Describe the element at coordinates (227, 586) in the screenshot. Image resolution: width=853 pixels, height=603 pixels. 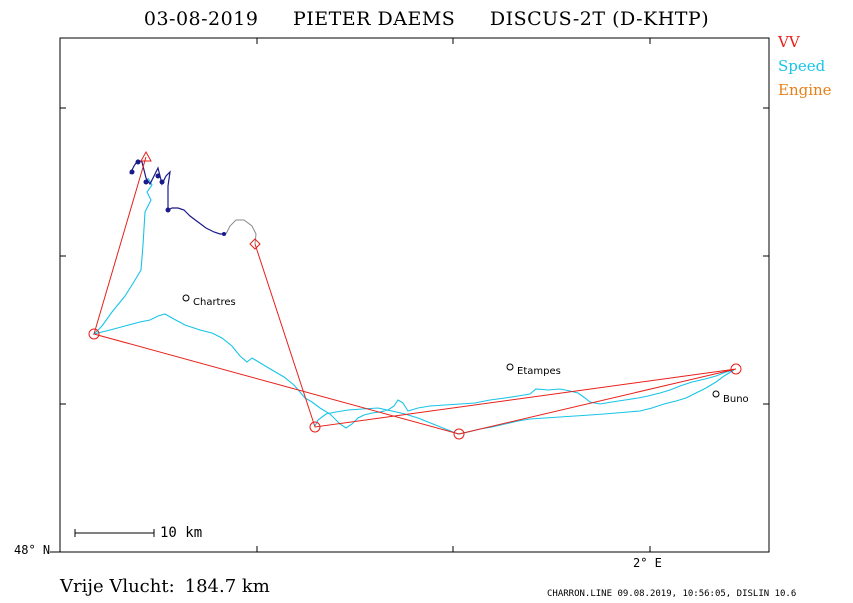
I see `distance-value: 184.7 km` at that location.